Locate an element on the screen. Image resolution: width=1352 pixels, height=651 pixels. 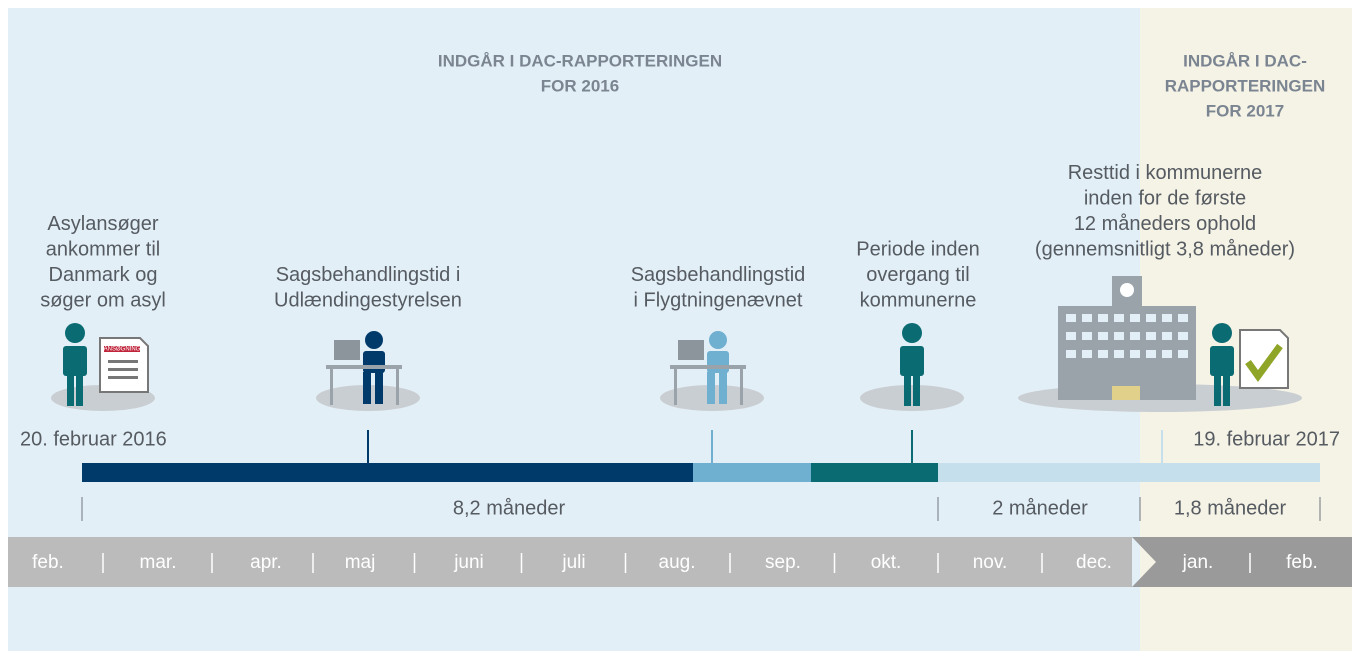
application-document: ANSØGNING is located at coordinates (124, 365).